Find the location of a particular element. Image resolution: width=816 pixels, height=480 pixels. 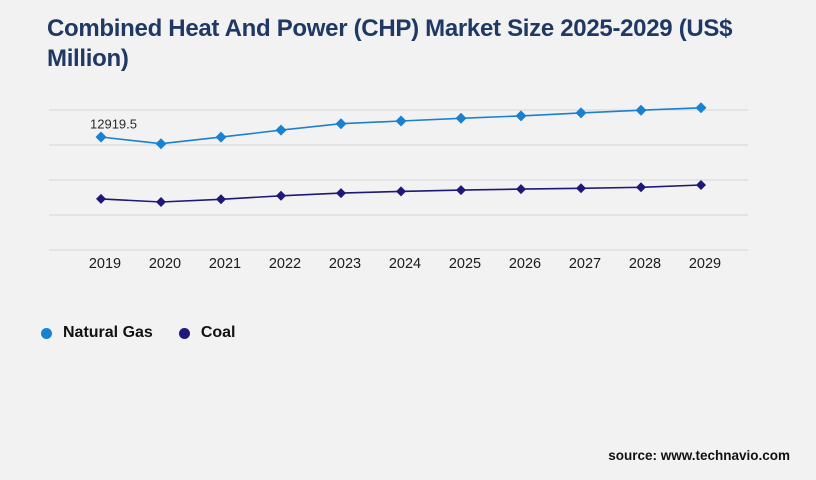

data-point-coal-2021 is located at coordinates (221, 199).